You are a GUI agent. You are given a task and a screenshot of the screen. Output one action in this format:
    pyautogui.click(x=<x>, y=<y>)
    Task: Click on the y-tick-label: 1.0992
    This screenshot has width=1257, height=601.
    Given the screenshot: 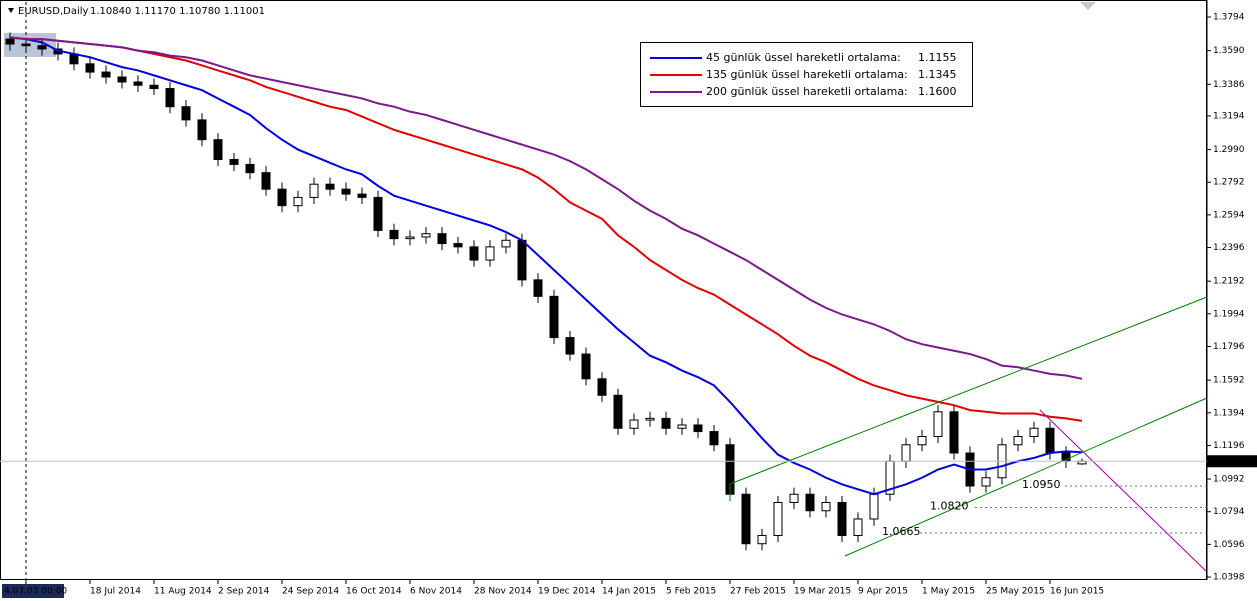 What is the action you would take?
    pyautogui.click(x=1229, y=480)
    